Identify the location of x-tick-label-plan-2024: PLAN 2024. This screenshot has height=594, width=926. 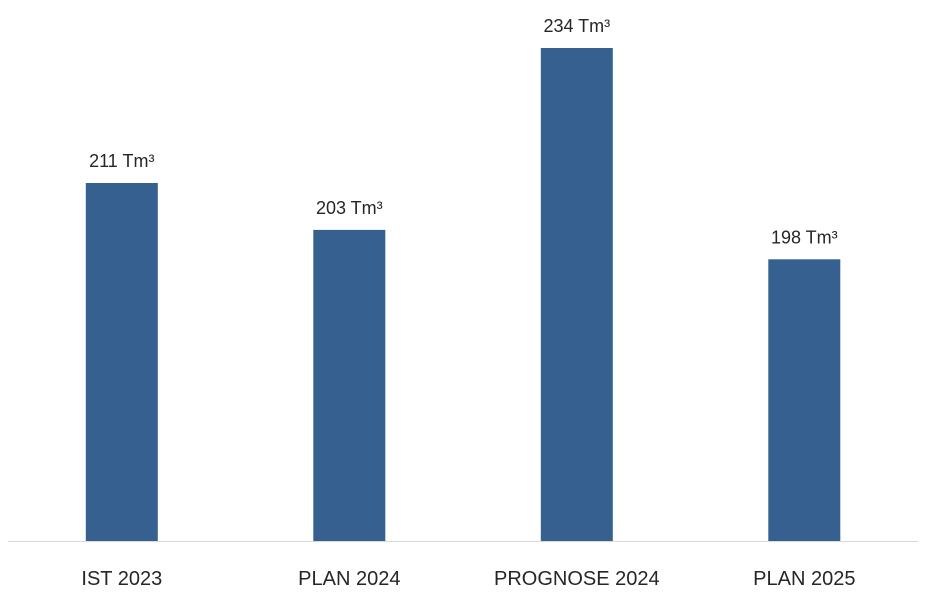
(349, 578).